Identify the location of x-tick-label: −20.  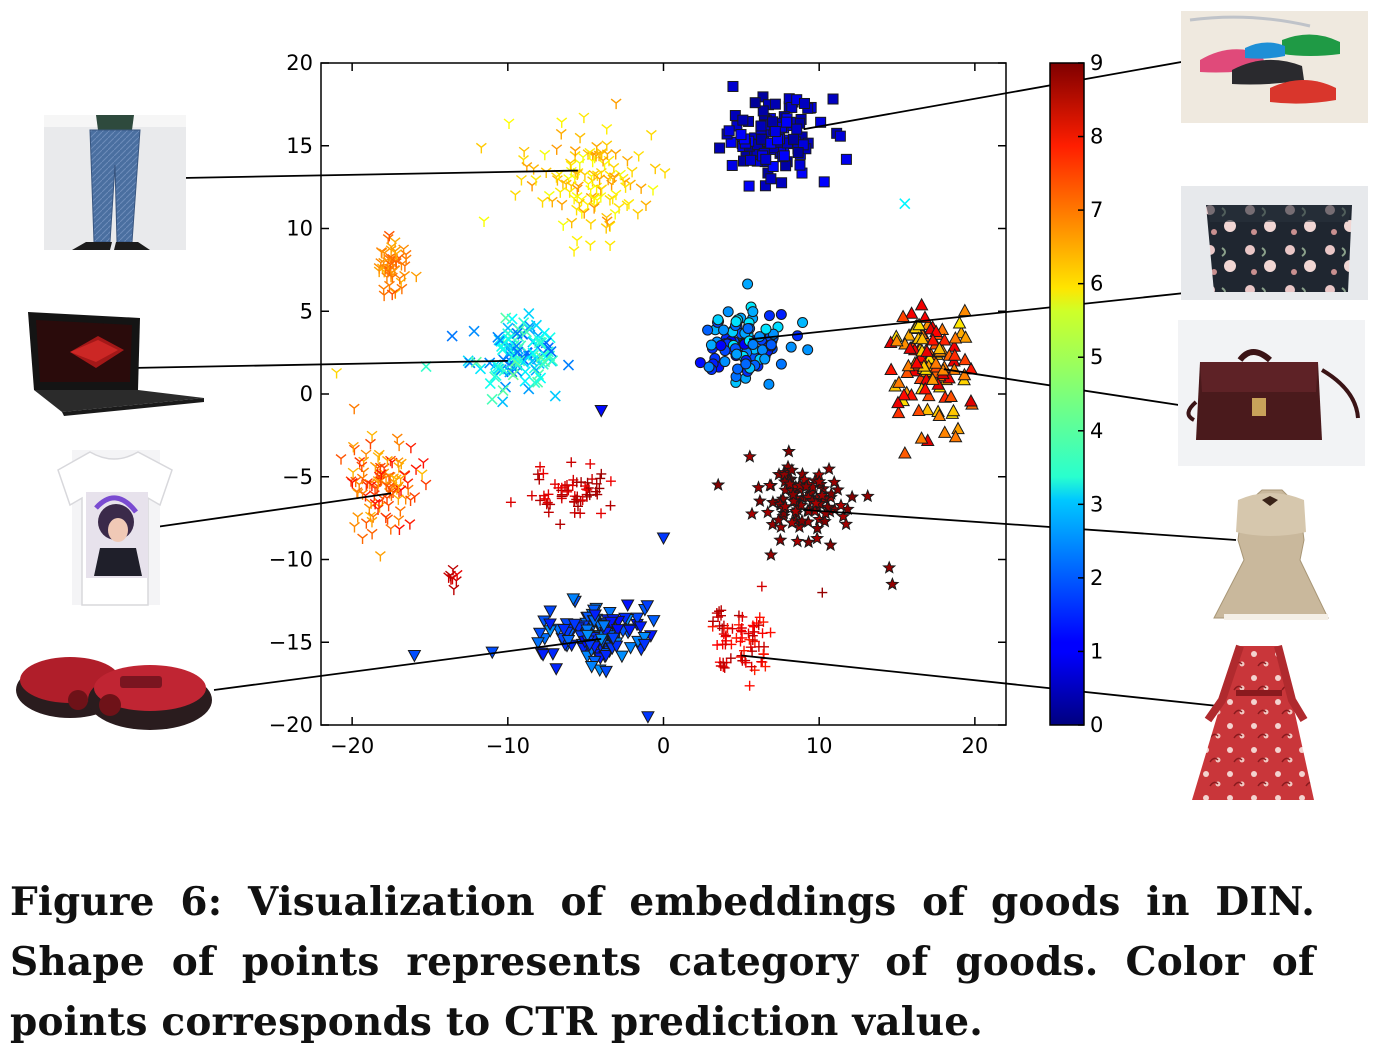
(352, 746).